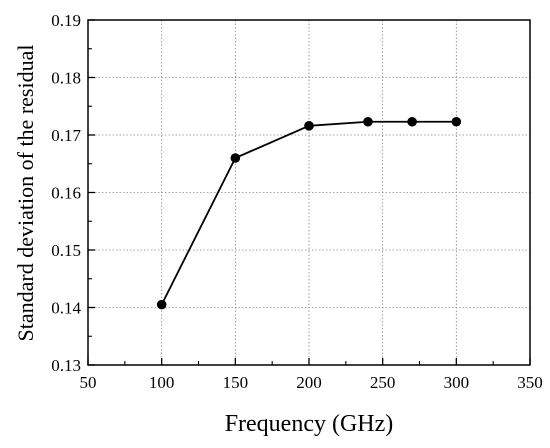 Image resolution: width=550 pixels, height=448 pixels. What do you see at coordinates (66, 20) in the screenshot?
I see `y-tick-label: 0.19` at bounding box center [66, 20].